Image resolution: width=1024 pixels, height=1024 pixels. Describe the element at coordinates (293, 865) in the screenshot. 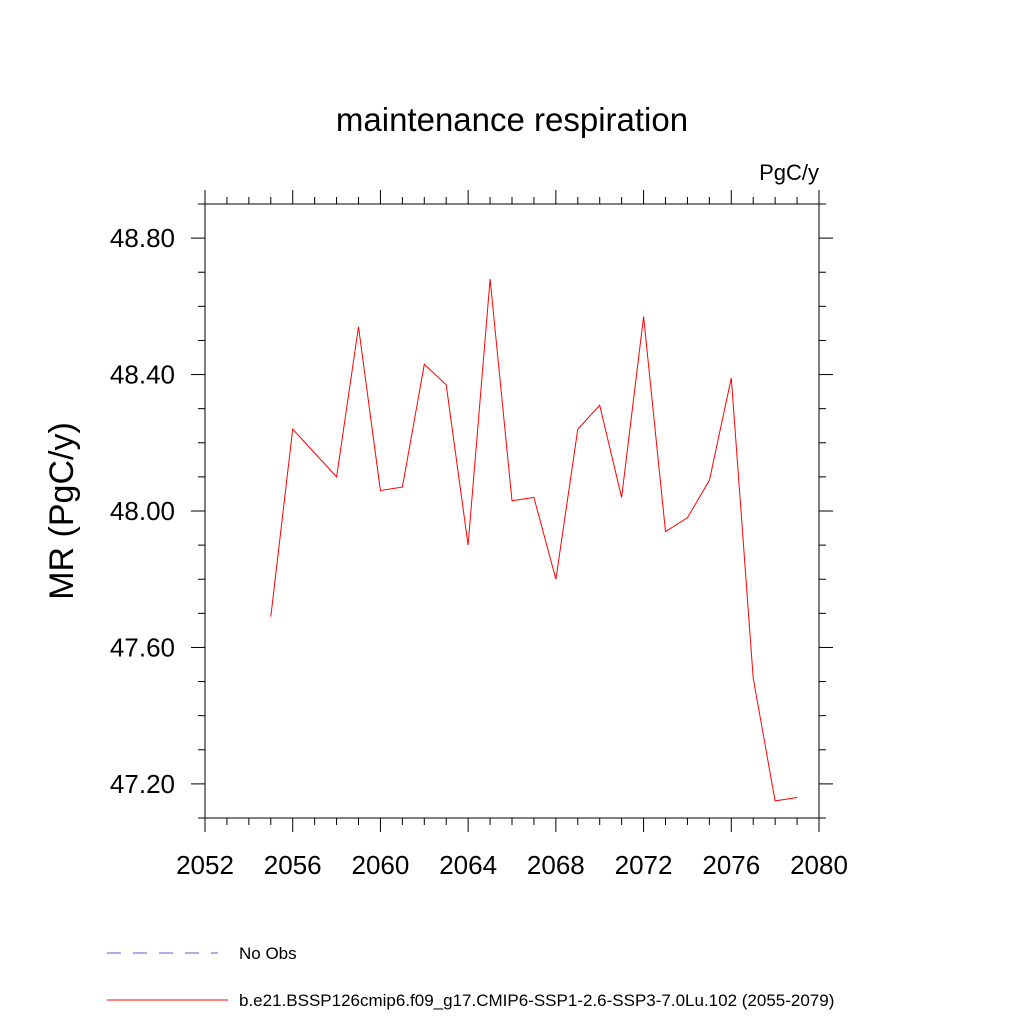

I see `x-tick-label: 2056` at that location.